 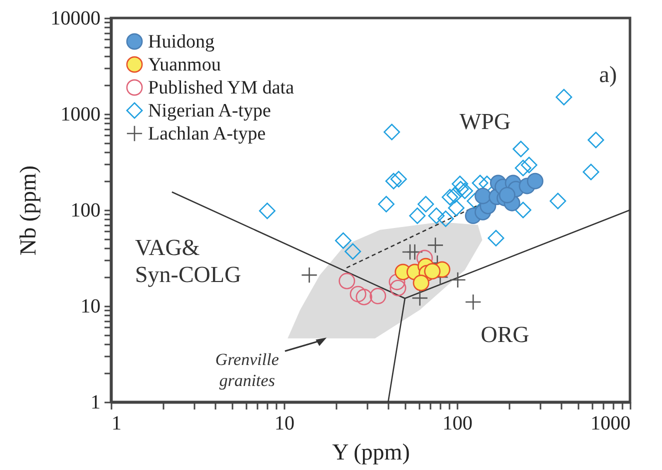 What do you see at coordinates (221, 88) in the screenshot?
I see `legend-label: Published YM data` at bounding box center [221, 88].